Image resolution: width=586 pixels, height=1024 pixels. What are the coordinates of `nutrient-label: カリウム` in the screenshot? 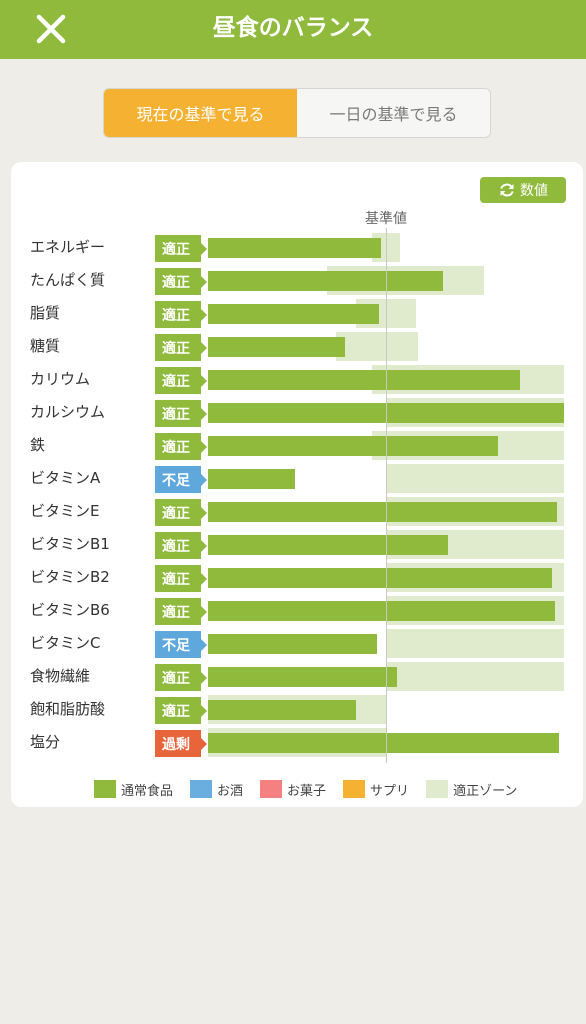 It's located at (60, 379).